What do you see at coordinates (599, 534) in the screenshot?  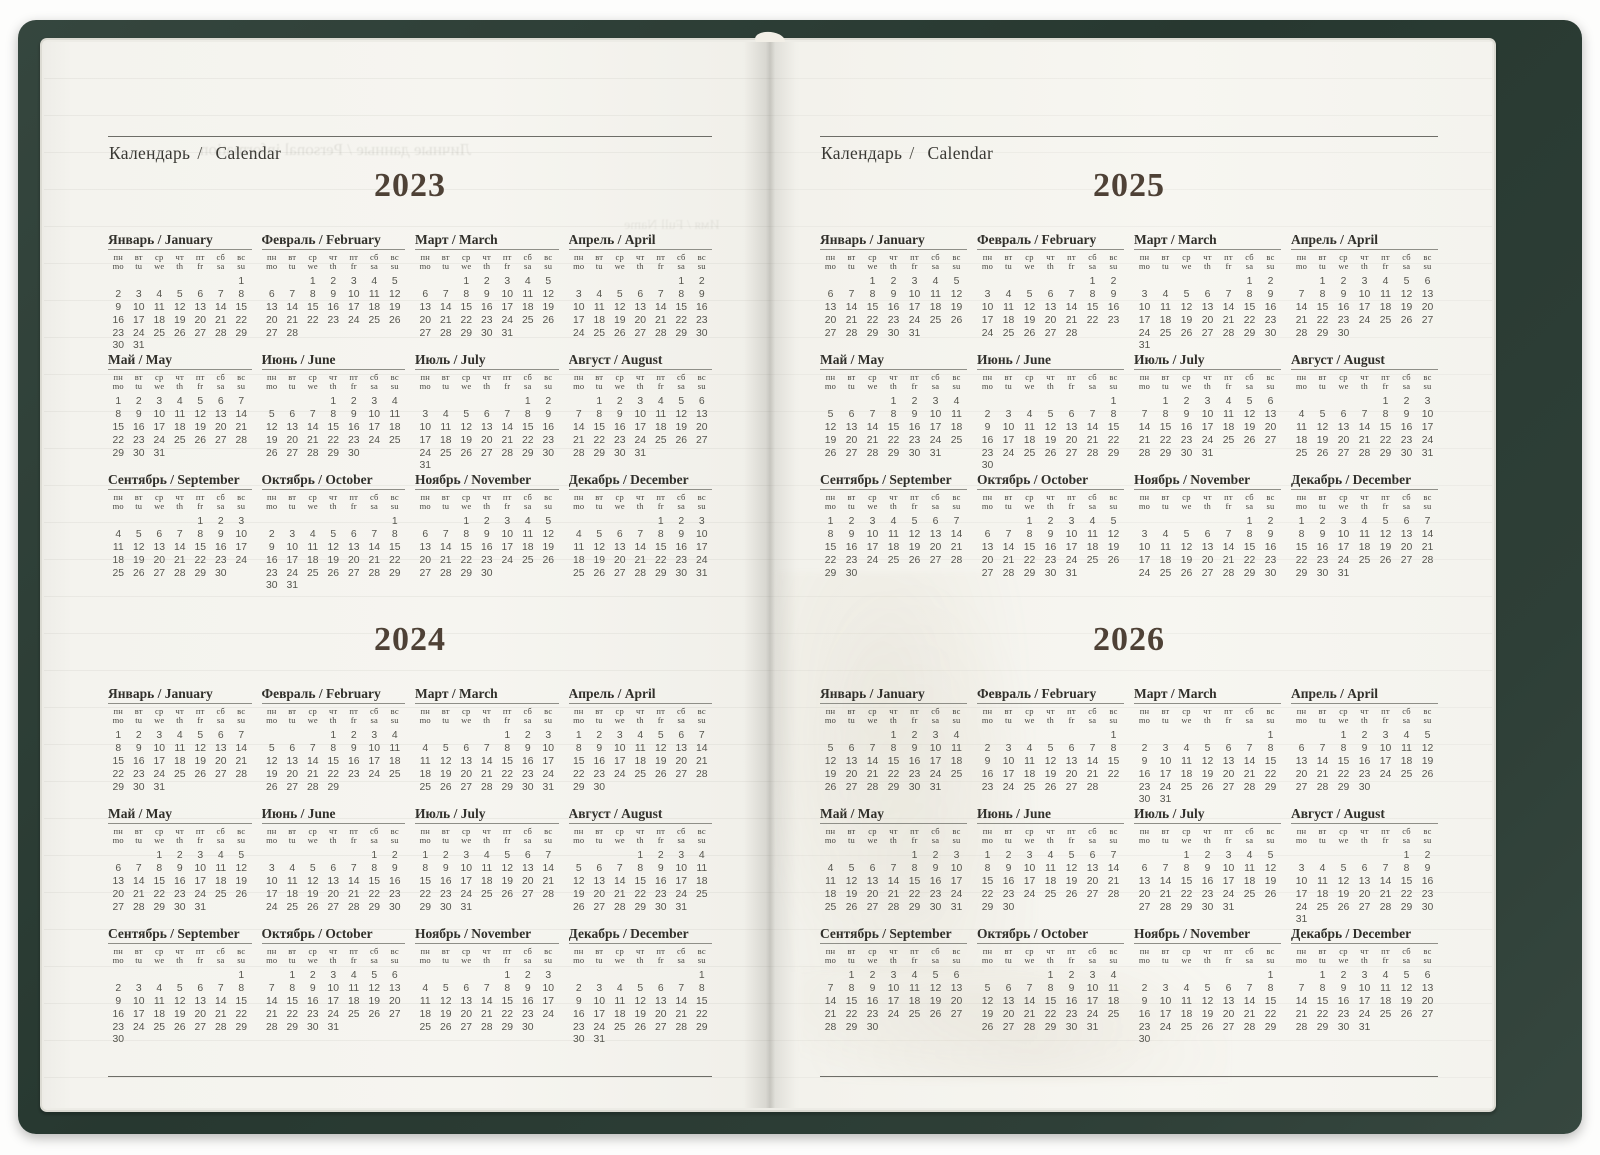 I see `day-cell: 5` at bounding box center [599, 534].